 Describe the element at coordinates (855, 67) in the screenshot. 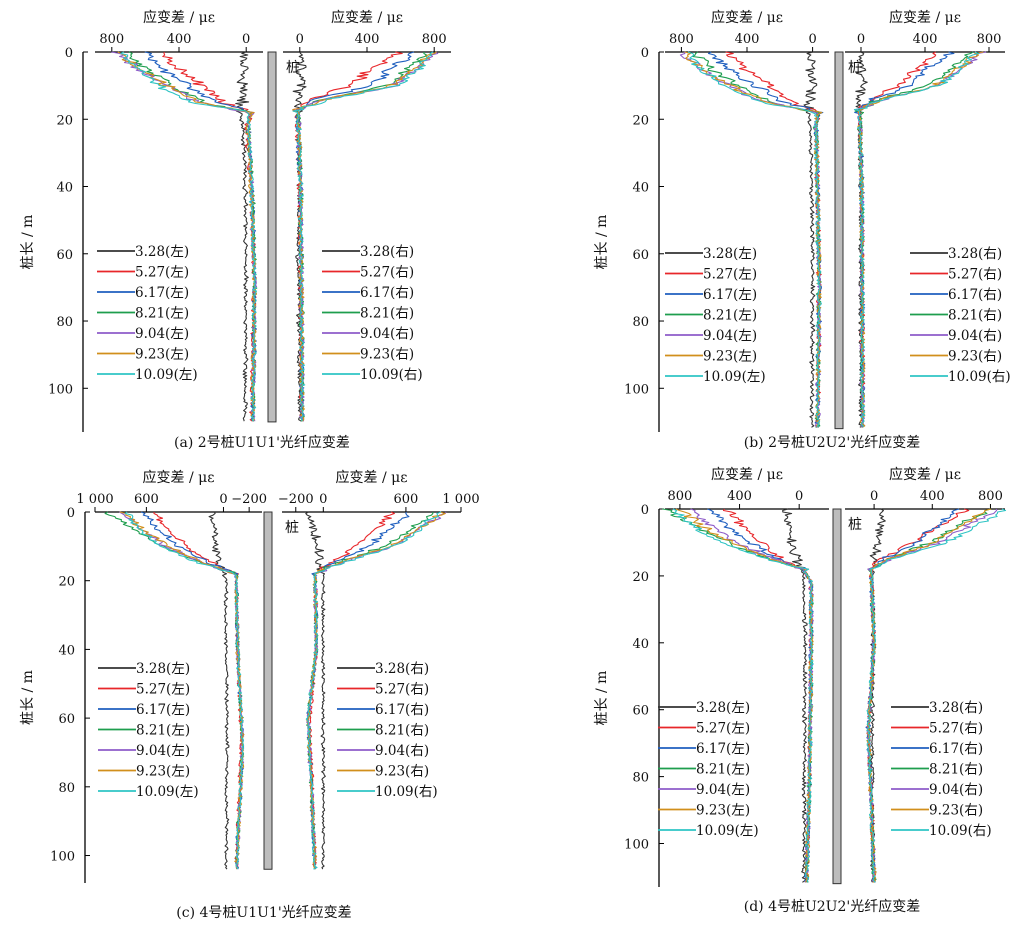

I see `pile-label: 桩` at that location.